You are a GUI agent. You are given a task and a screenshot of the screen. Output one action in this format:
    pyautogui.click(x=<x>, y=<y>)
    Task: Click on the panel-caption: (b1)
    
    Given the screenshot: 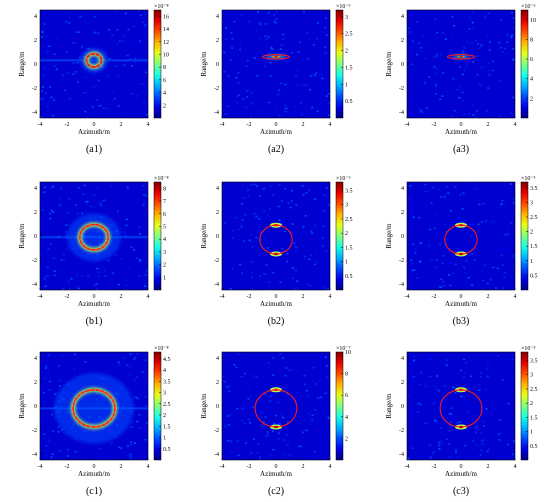 What is the action you would take?
    pyautogui.click(x=94, y=321)
    